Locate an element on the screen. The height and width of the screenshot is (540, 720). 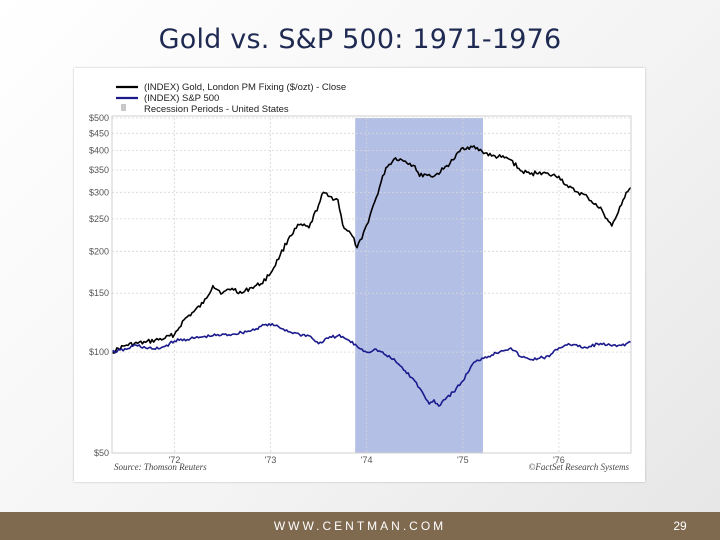
y-tick-label: $250 is located at coordinates (99, 219).